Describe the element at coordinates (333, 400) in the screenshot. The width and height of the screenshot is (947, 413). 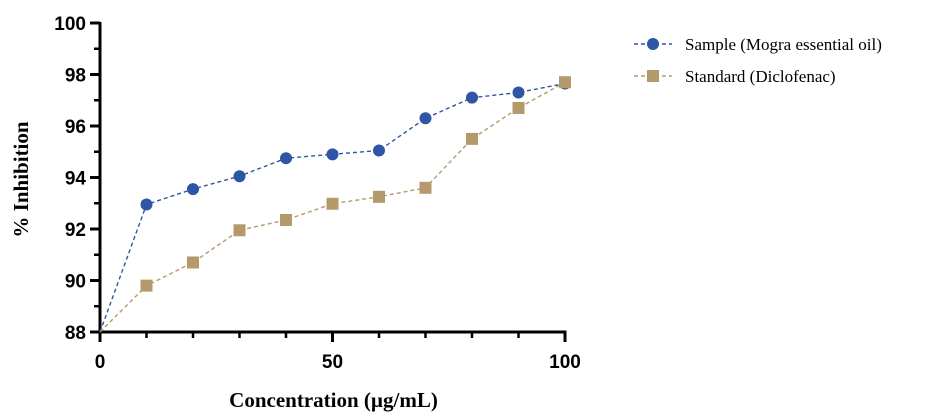
I see `x-axis-title: Concentration (µg/mL)` at that location.